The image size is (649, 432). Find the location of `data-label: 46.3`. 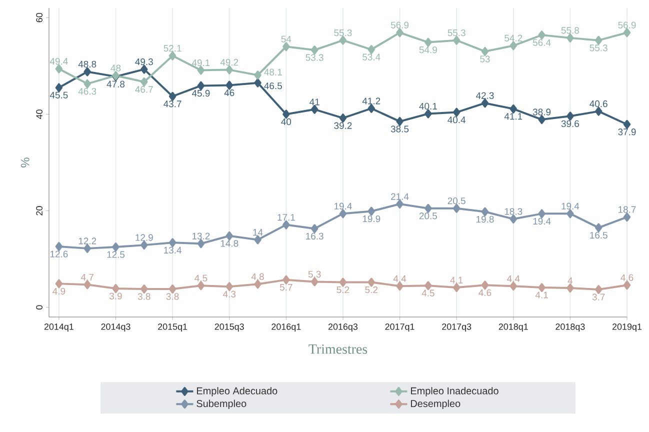

data-label: 46.3 is located at coordinates (87, 91).